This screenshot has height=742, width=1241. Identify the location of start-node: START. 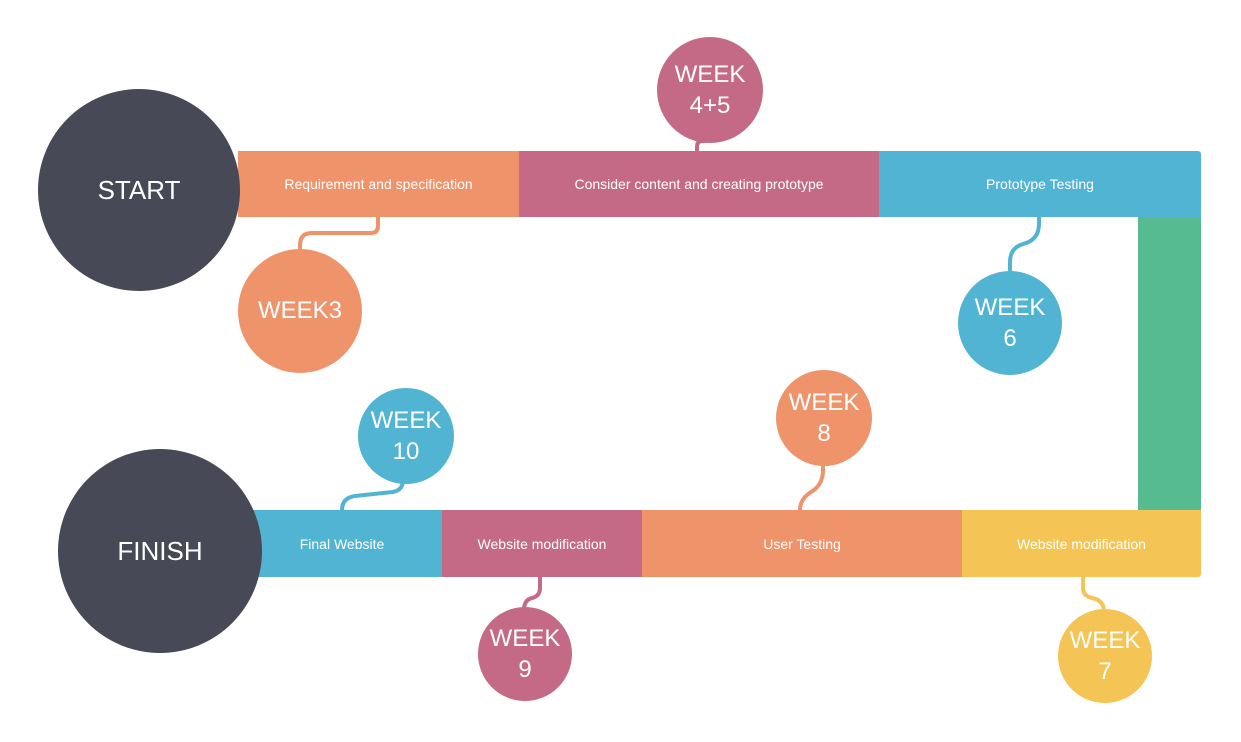
(139, 190).